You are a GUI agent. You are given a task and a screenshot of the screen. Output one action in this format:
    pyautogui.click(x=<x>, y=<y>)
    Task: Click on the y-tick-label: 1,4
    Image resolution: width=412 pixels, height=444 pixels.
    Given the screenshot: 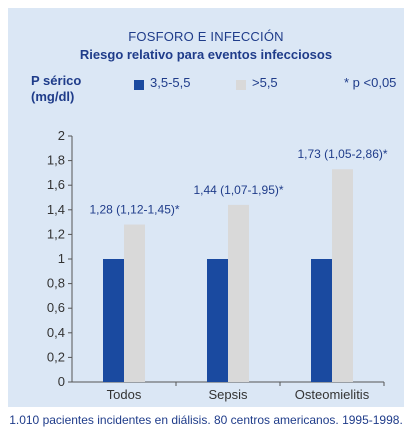 What is the action you would take?
    pyautogui.click(x=56, y=209)
    